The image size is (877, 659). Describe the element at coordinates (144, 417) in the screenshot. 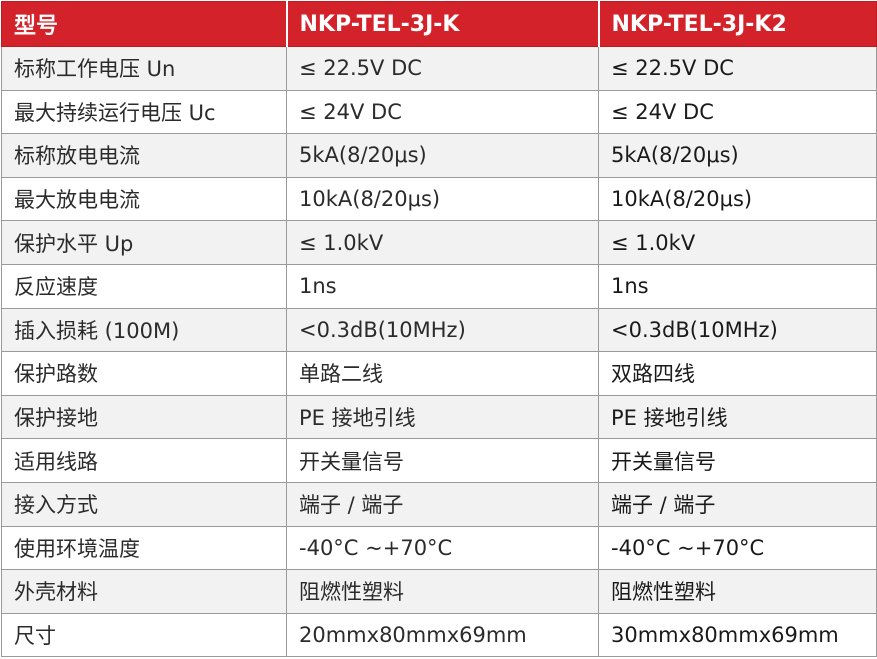

I see `param-cell: 保护接地` at that location.